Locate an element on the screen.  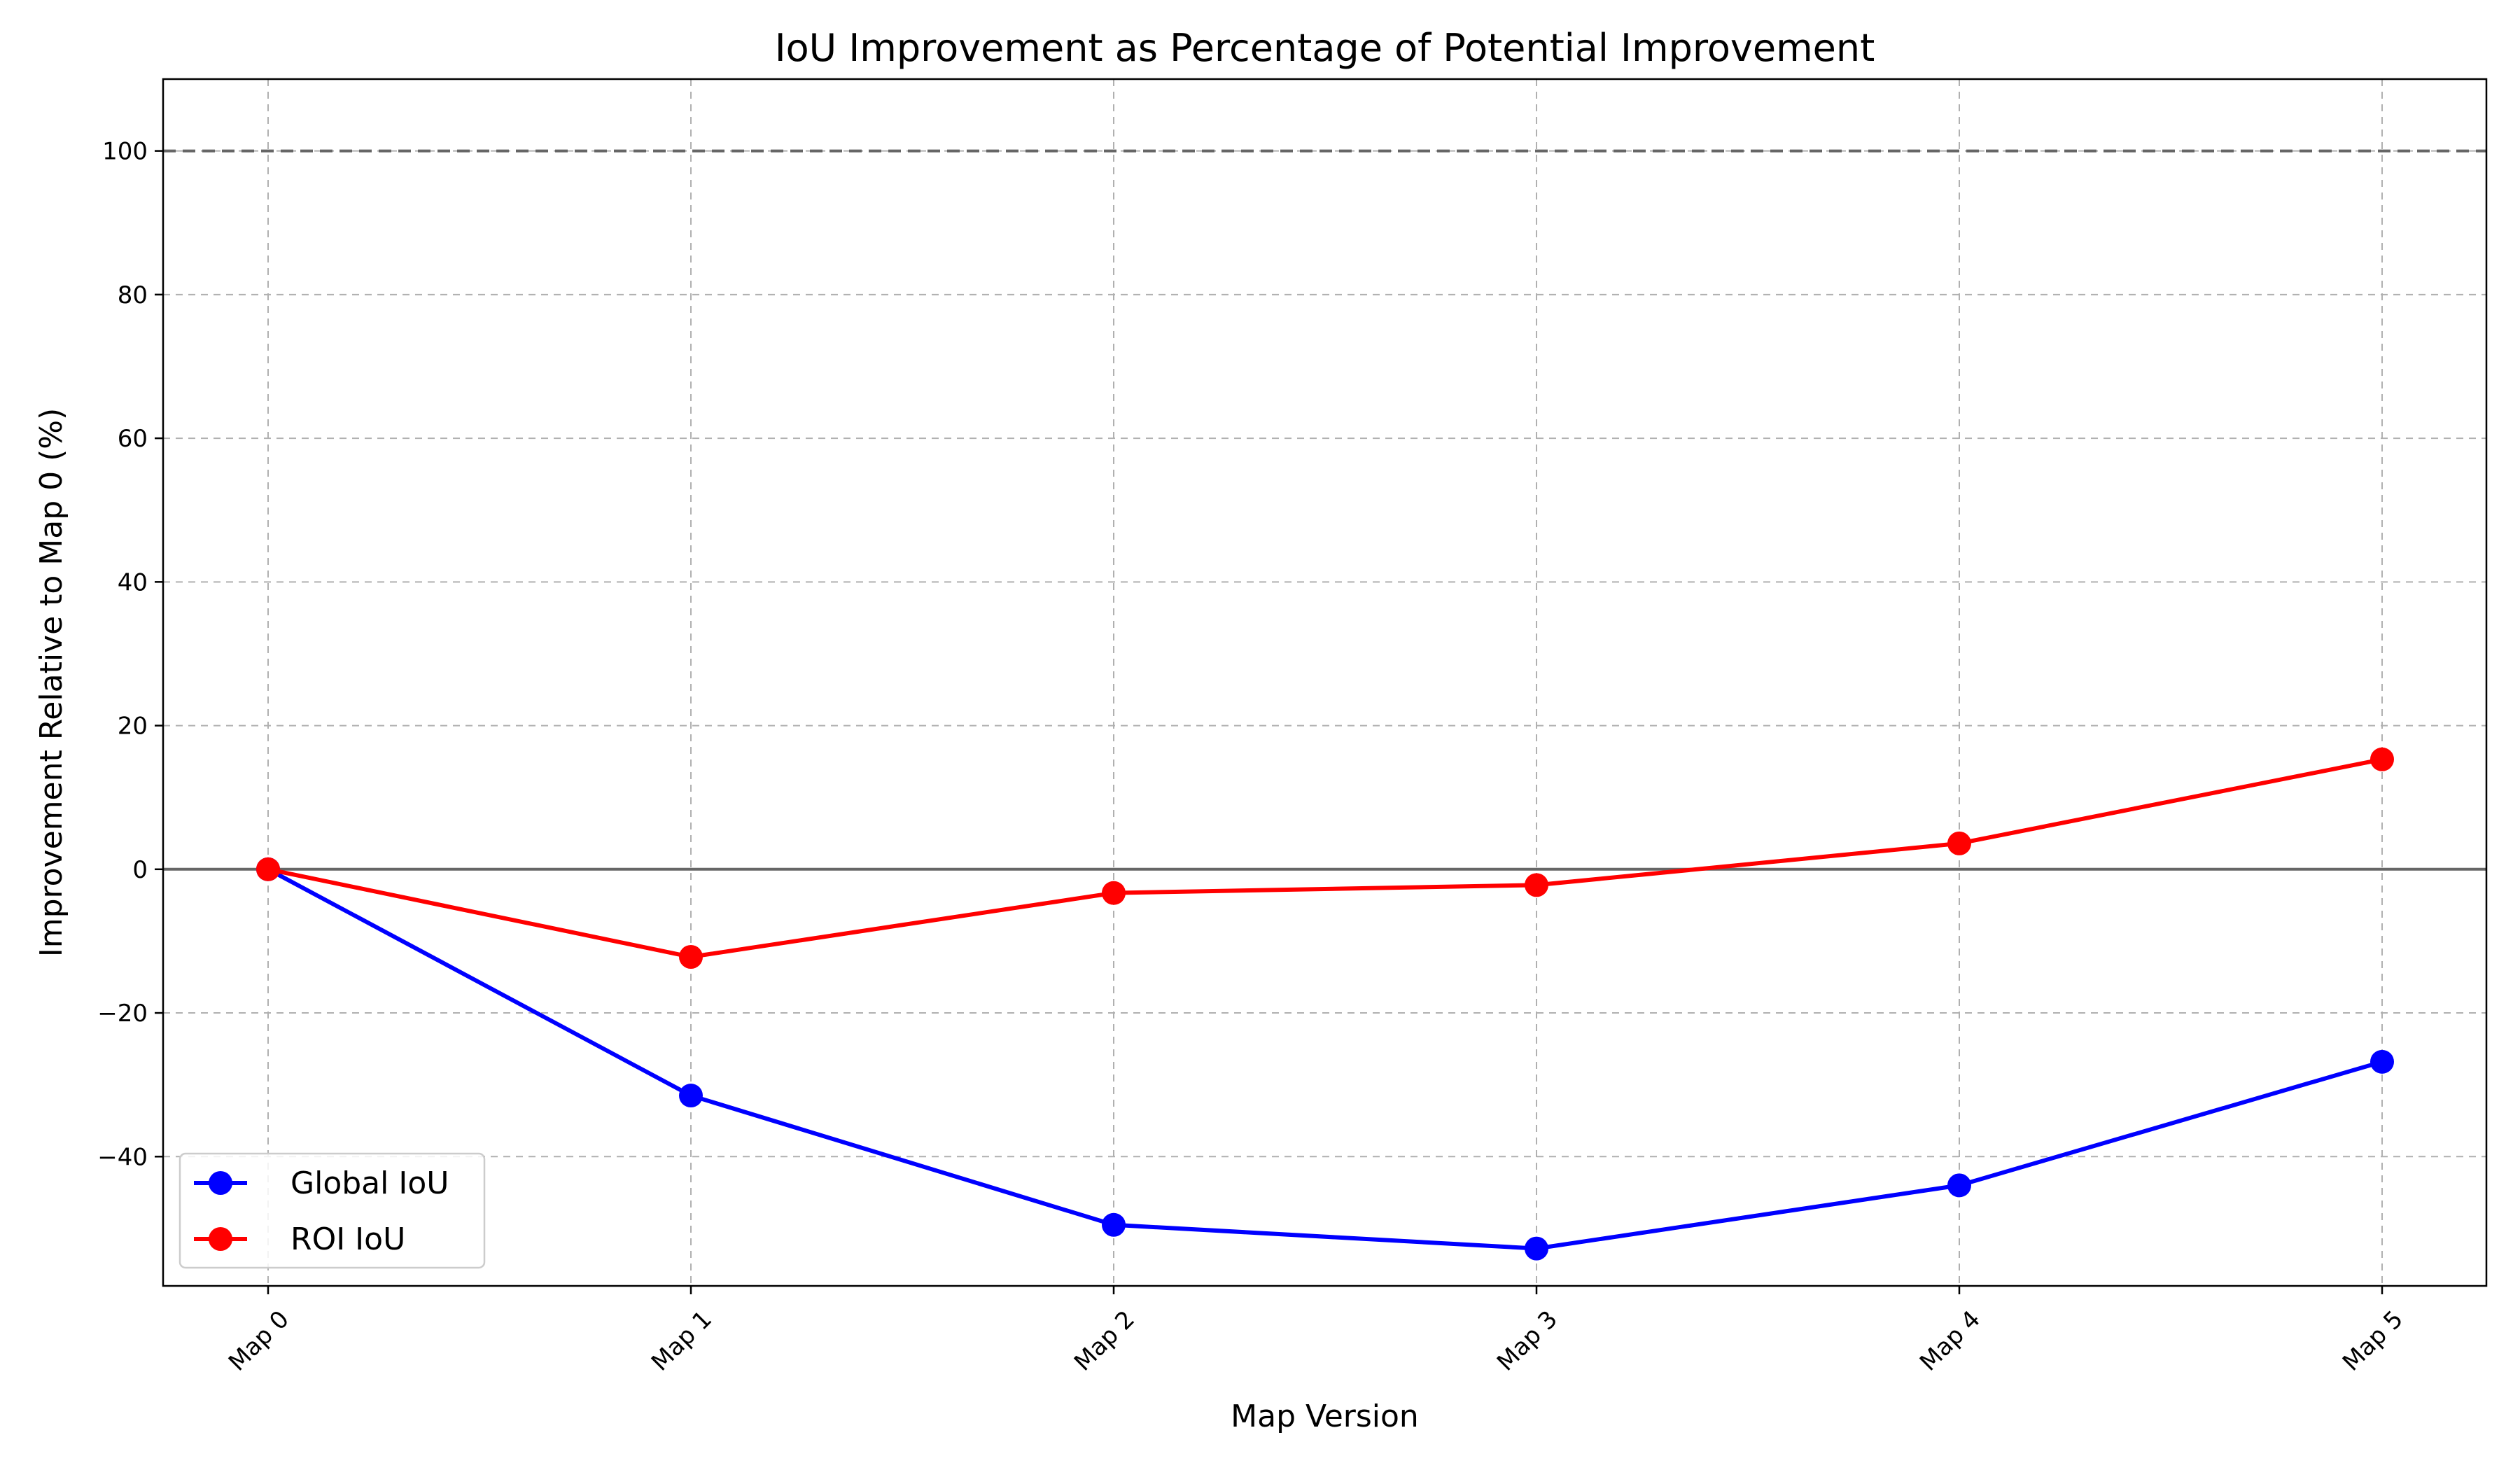
series-line is located at coordinates (1325, 858).